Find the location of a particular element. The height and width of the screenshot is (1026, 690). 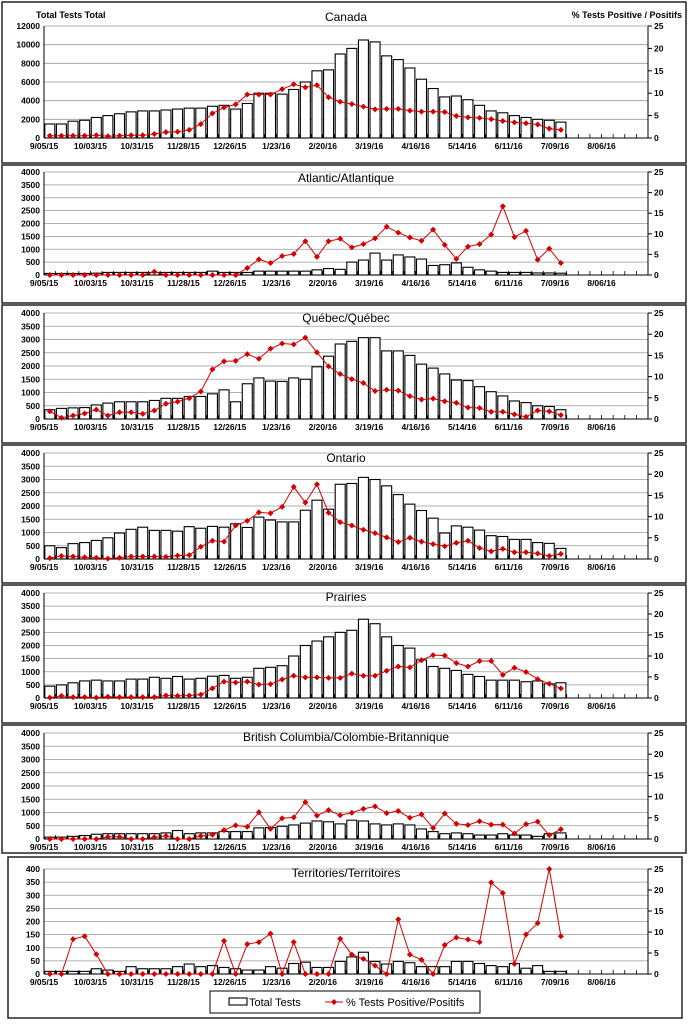

y-tick-label-right: 10 is located at coordinates (659, 234).